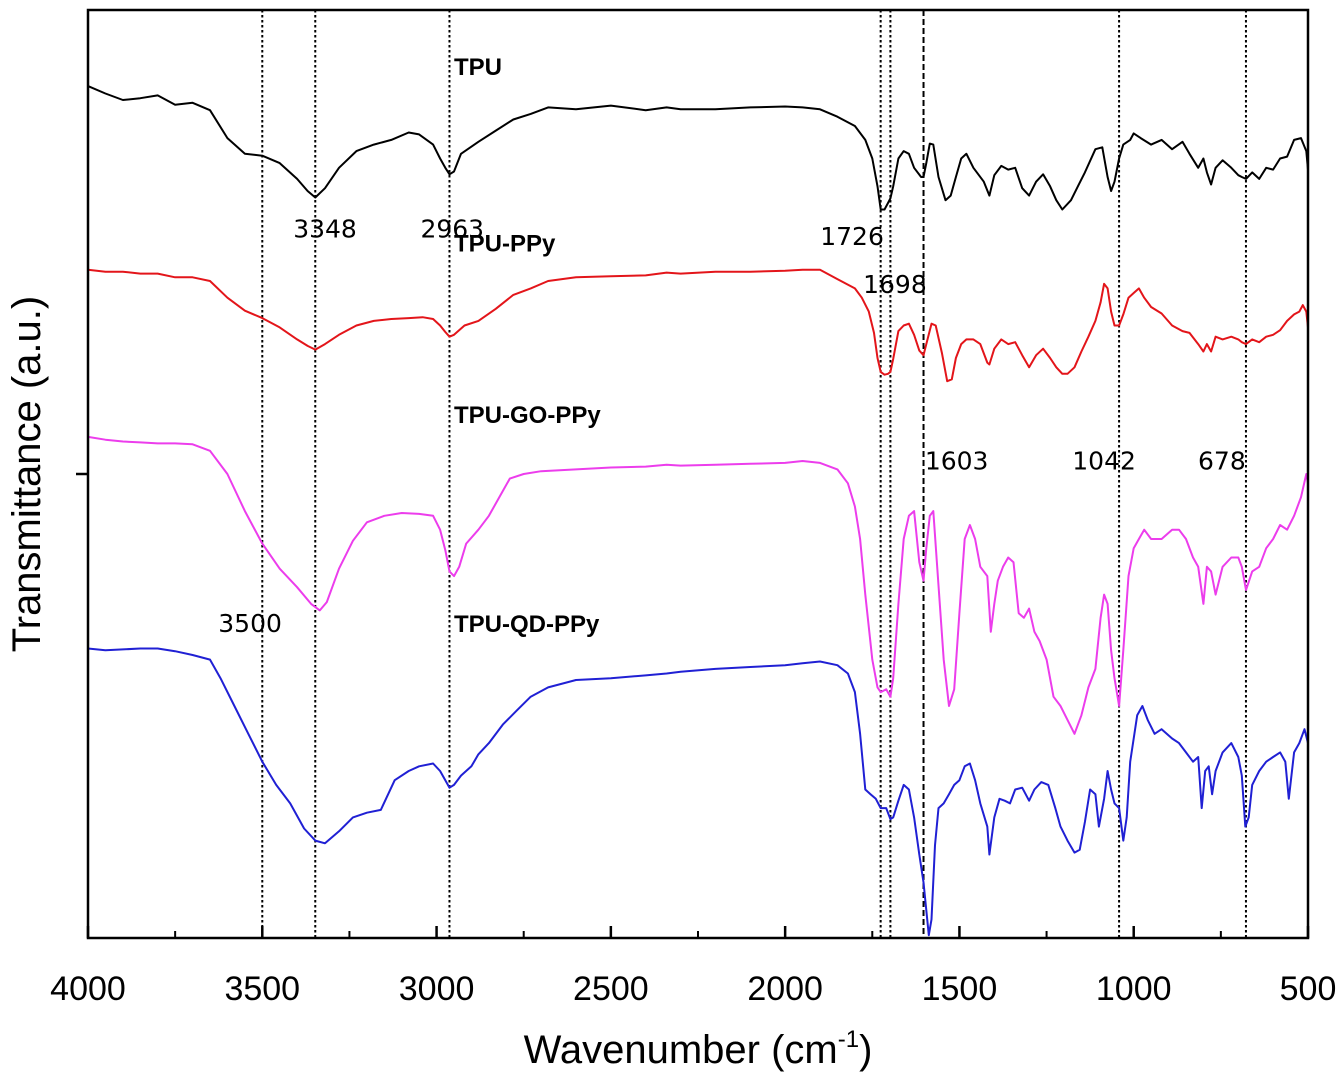 The width and height of the screenshot is (1339, 1079). What do you see at coordinates (505, 243) in the screenshot?
I see `series-label-tpu-ppy: TPU-PPy` at bounding box center [505, 243].